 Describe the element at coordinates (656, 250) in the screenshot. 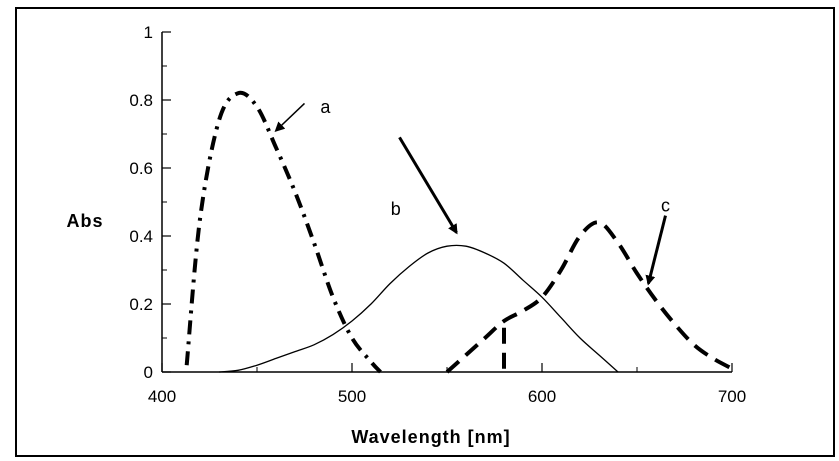

I see `arrow-c` at that location.